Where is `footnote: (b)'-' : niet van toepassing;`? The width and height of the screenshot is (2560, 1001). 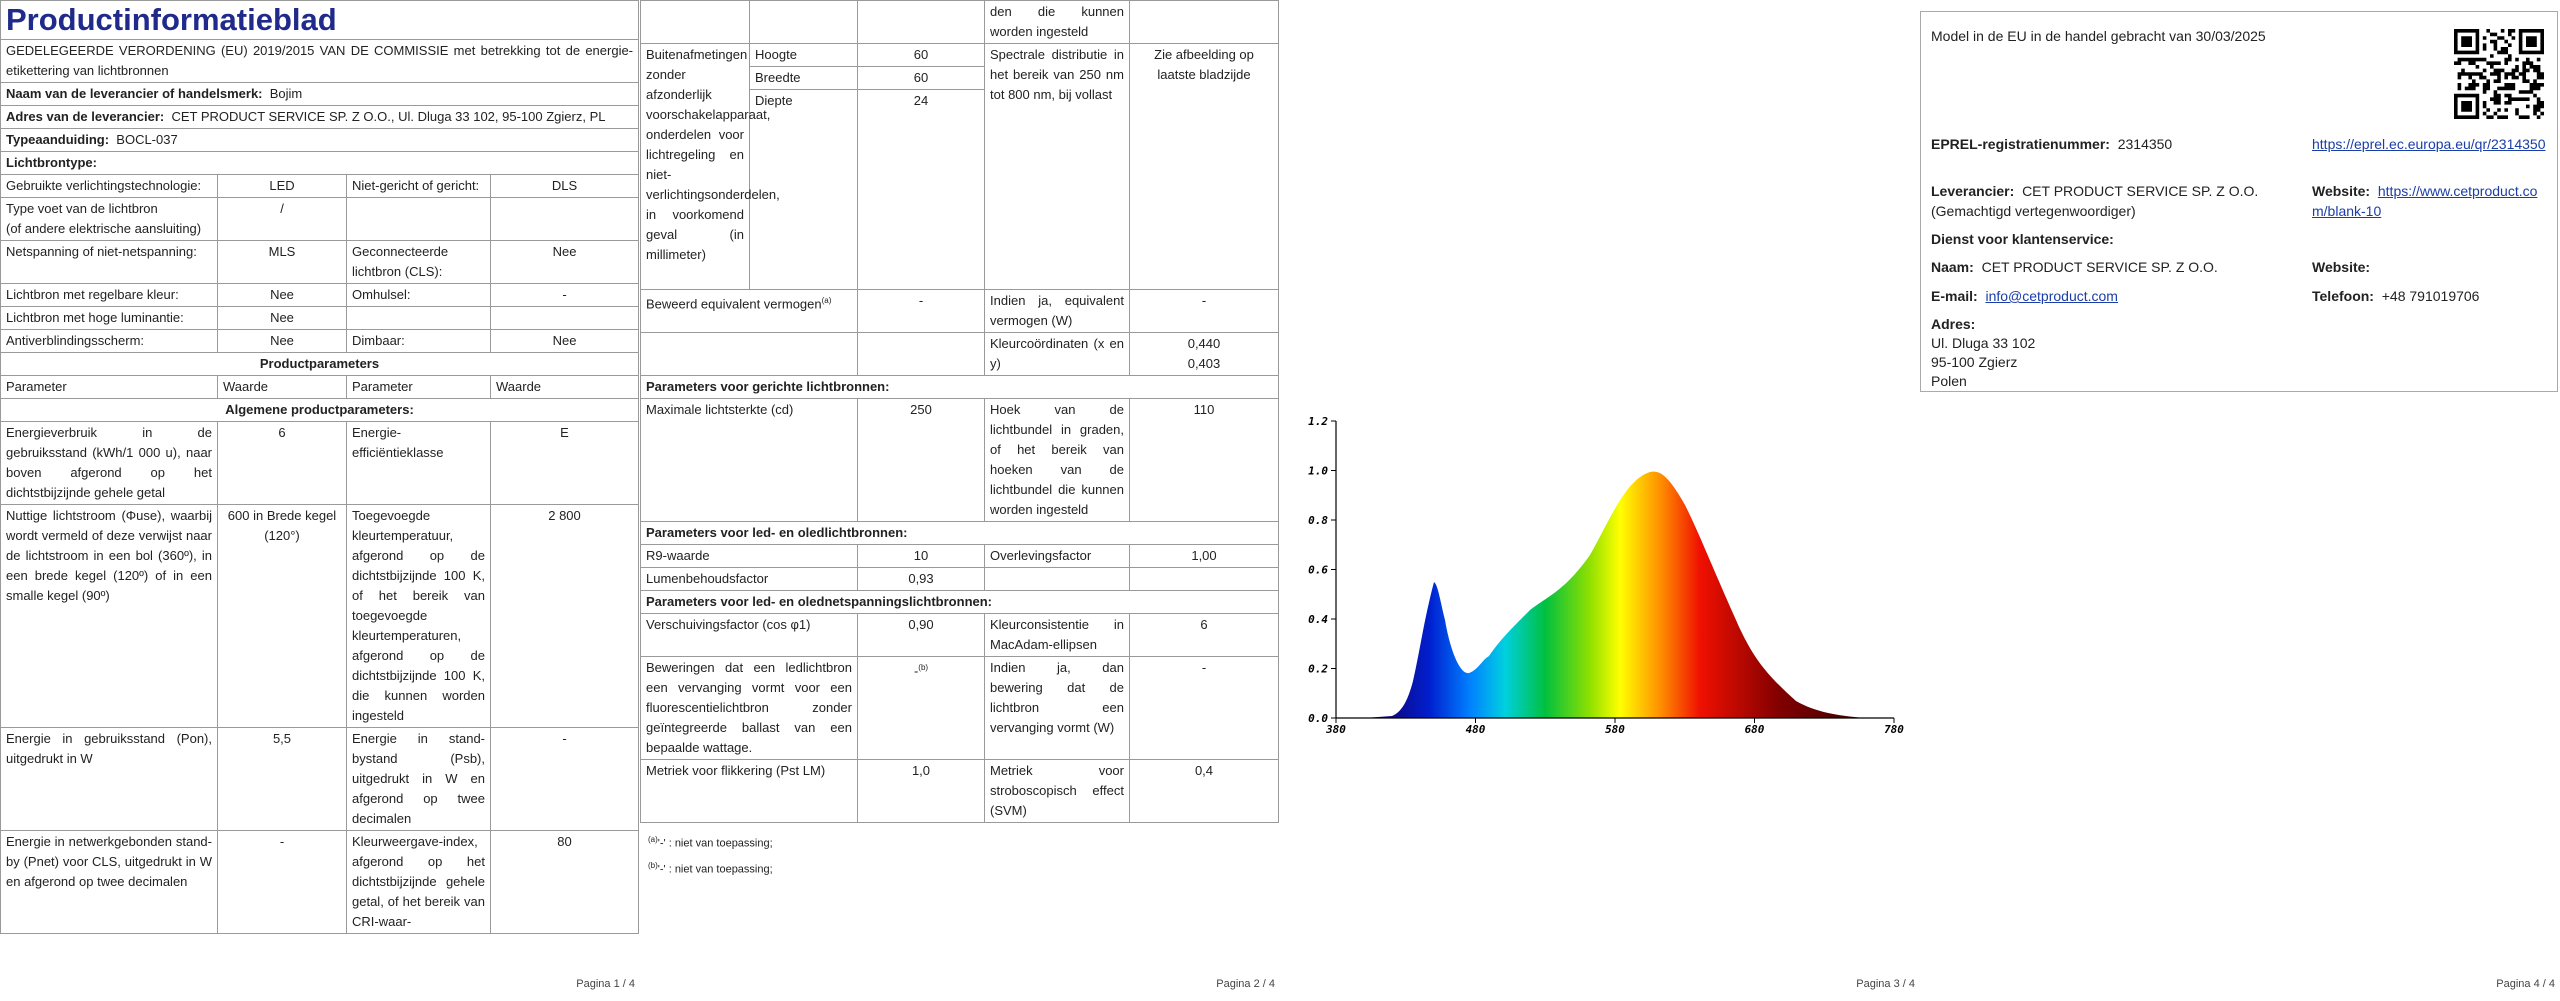
footnote: (b)'-' : niet van toepassing; is located at coordinates (964, 868).